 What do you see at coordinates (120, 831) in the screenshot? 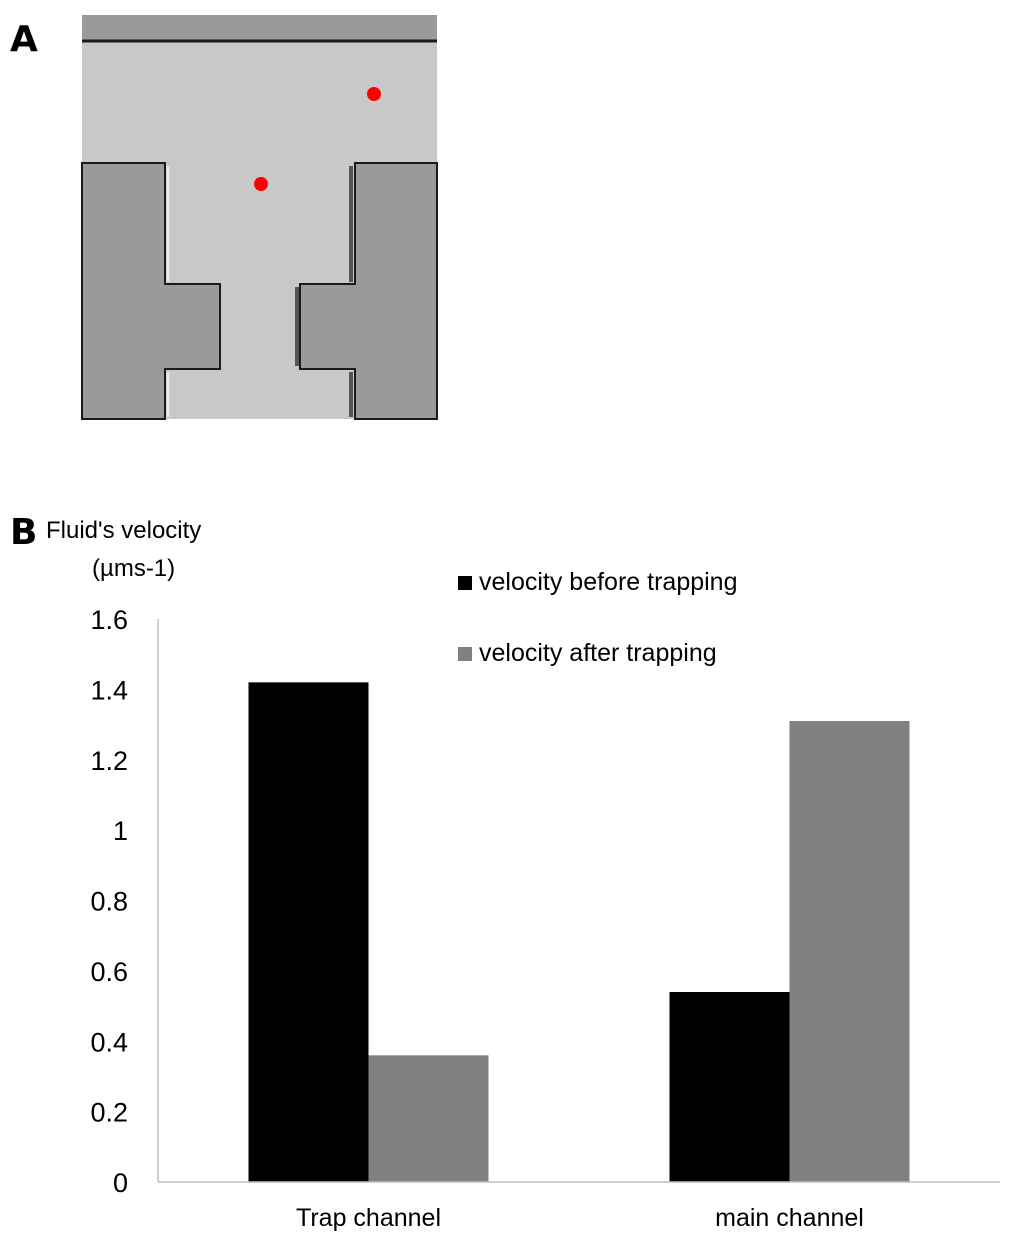
I see `y-tick-label: 1` at bounding box center [120, 831].